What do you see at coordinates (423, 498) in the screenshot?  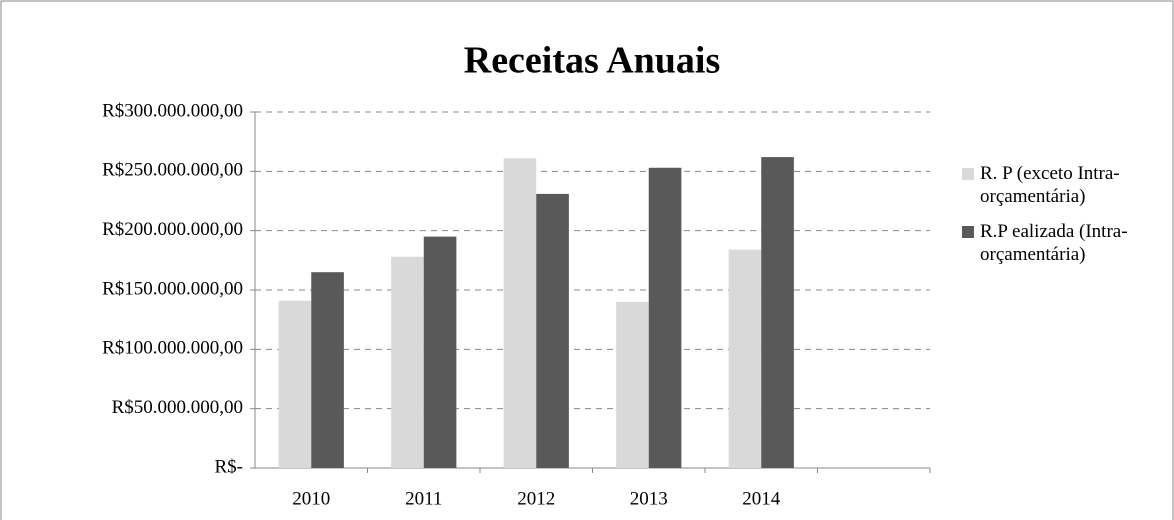 I see `x-tick-label: 2011` at bounding box center [423, 498].